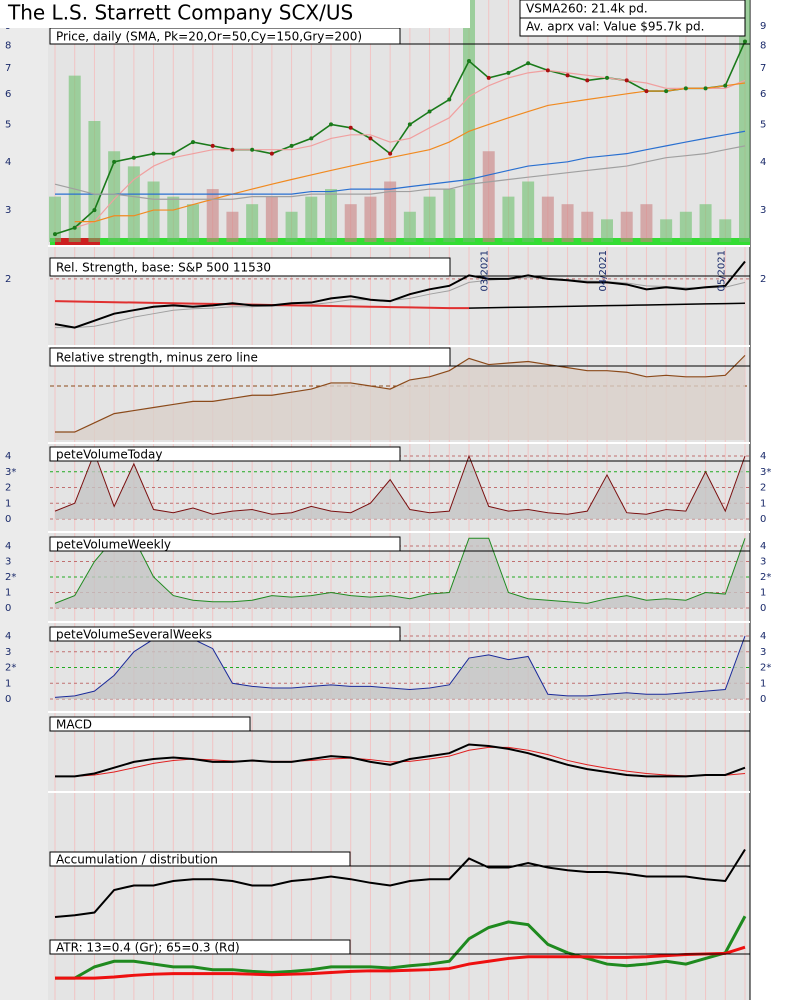 Image resolution: width=800 pixels, height=1000 pixels. Describe the element at coordinates (8, 94) in the screenshot. I see `y-tick-label-left: 6` at that location.